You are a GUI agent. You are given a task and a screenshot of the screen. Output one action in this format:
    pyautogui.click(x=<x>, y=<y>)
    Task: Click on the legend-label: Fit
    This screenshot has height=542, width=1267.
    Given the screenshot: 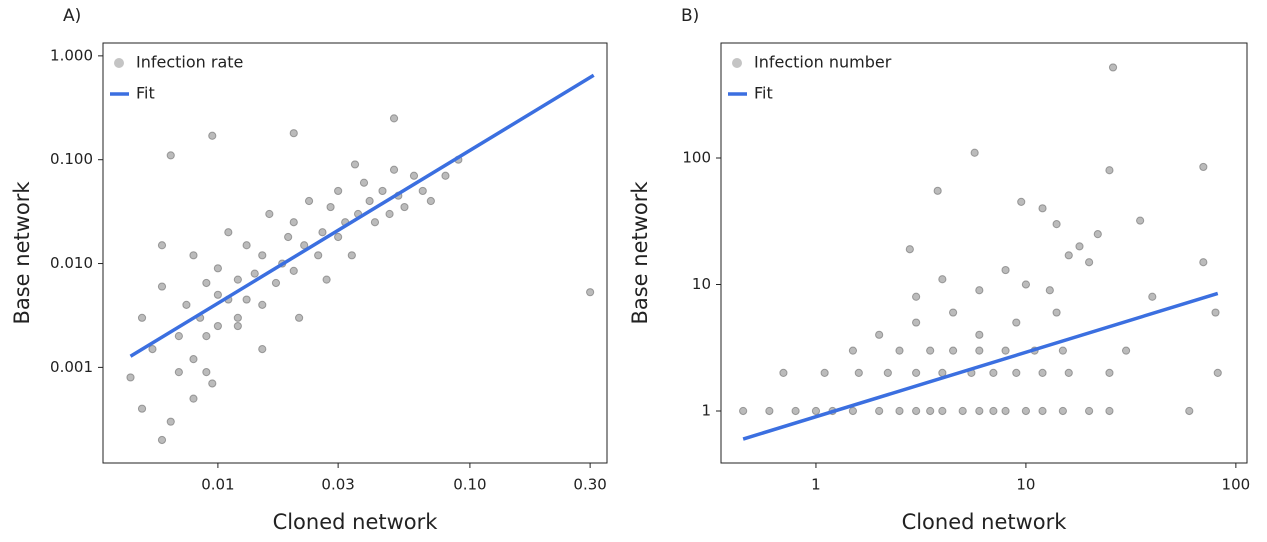 What is the action you would take?
    pyautogui.click(x=145, y=93)
    